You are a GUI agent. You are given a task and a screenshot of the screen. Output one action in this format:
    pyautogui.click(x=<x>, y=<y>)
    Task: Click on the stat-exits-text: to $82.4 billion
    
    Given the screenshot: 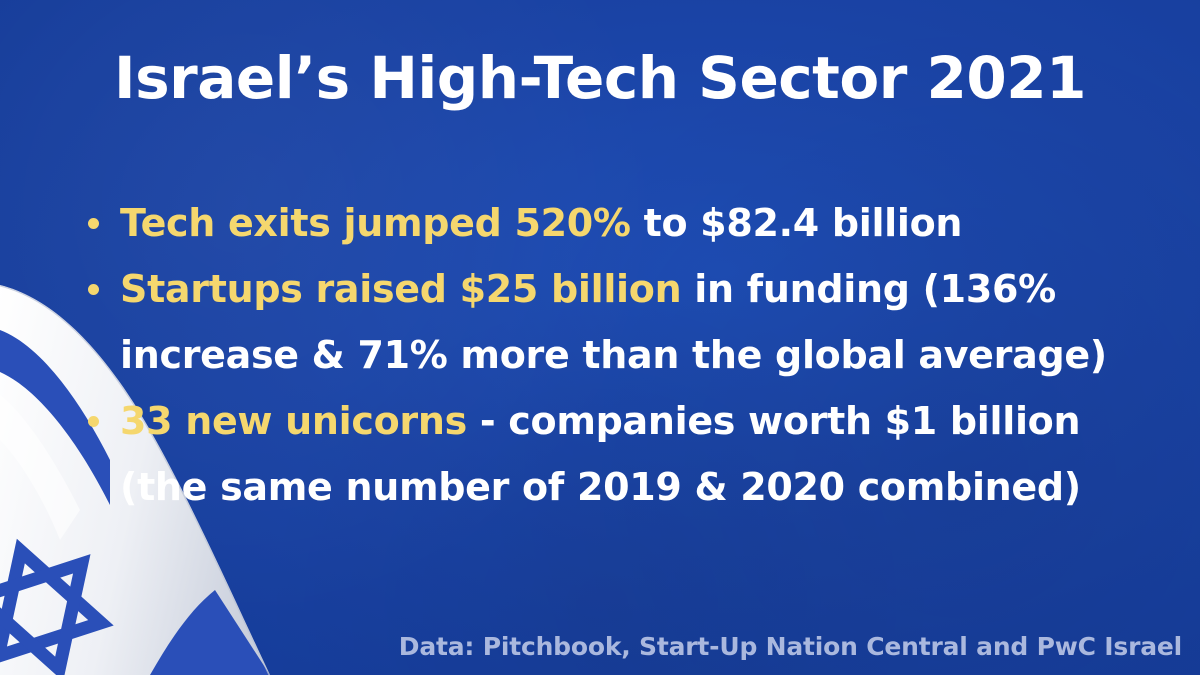 What is the action you would take?
    pyautogui.click(x=796, y=223)
    